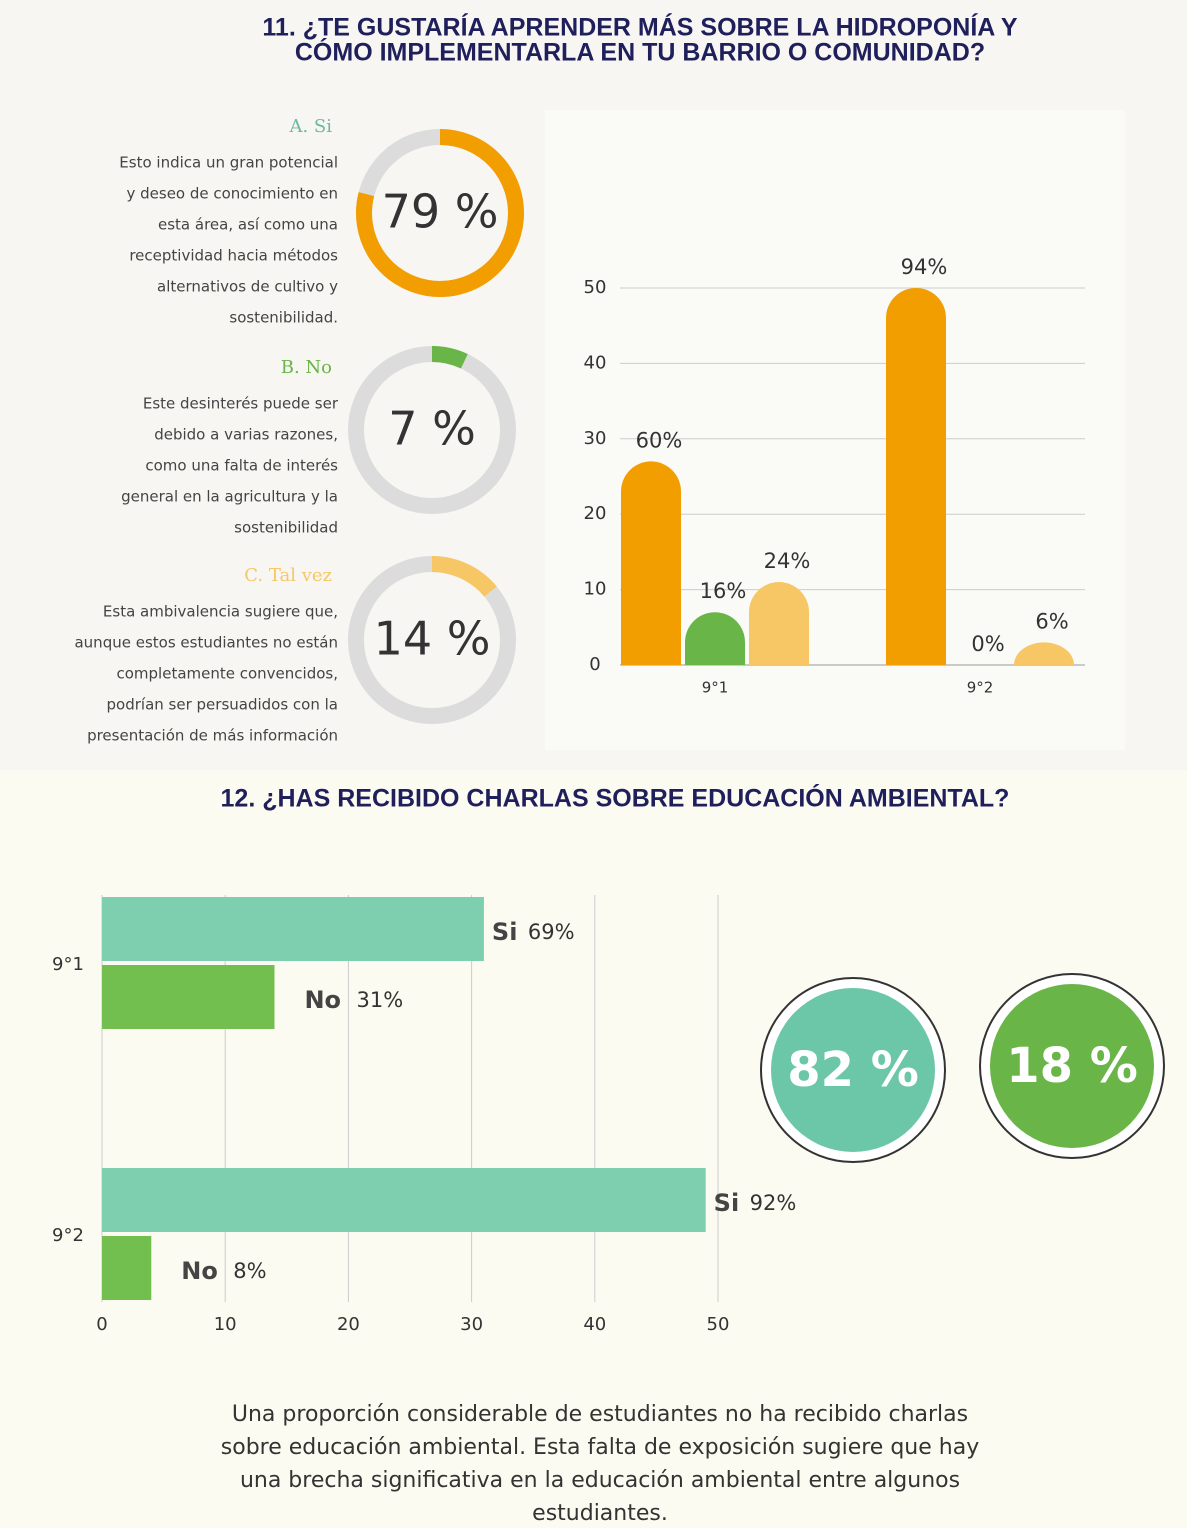 This screenshot has height=1528, width=1187. What do you see at coordinates (924, 267) in the screenshot?
I see `value-label: 94%` at bounding box center [924, 267].